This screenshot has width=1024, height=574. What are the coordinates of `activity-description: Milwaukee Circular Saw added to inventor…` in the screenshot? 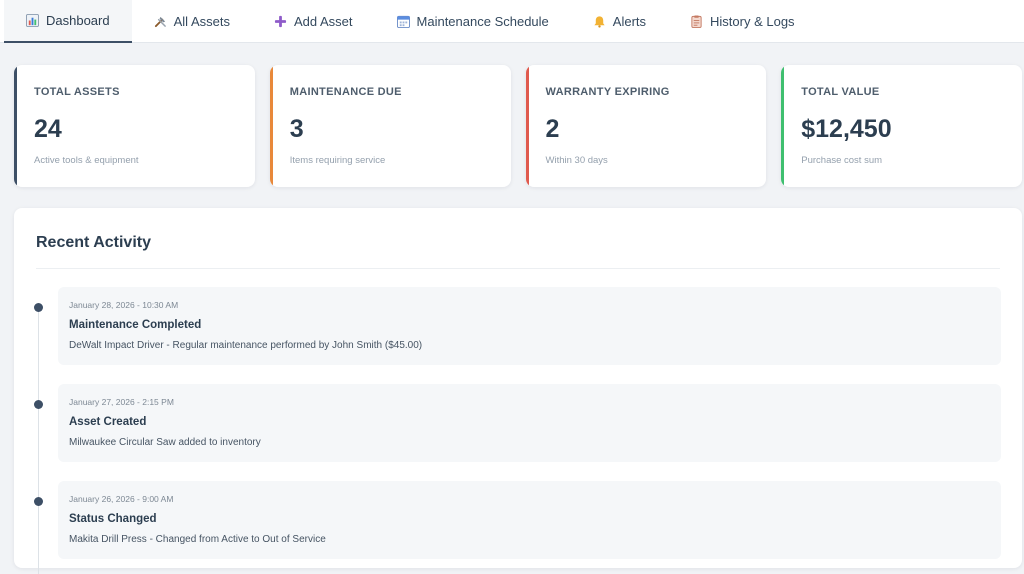 It's located at (165, 442).